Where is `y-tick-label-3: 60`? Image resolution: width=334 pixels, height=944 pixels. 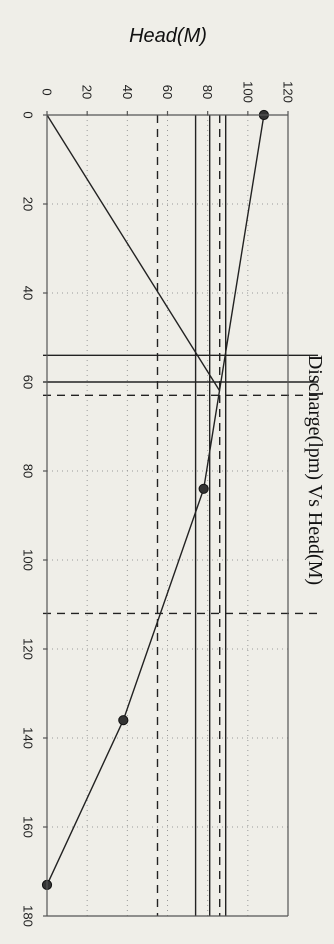 y-tick-label-3: 60 is located at coordinates (167, 92).